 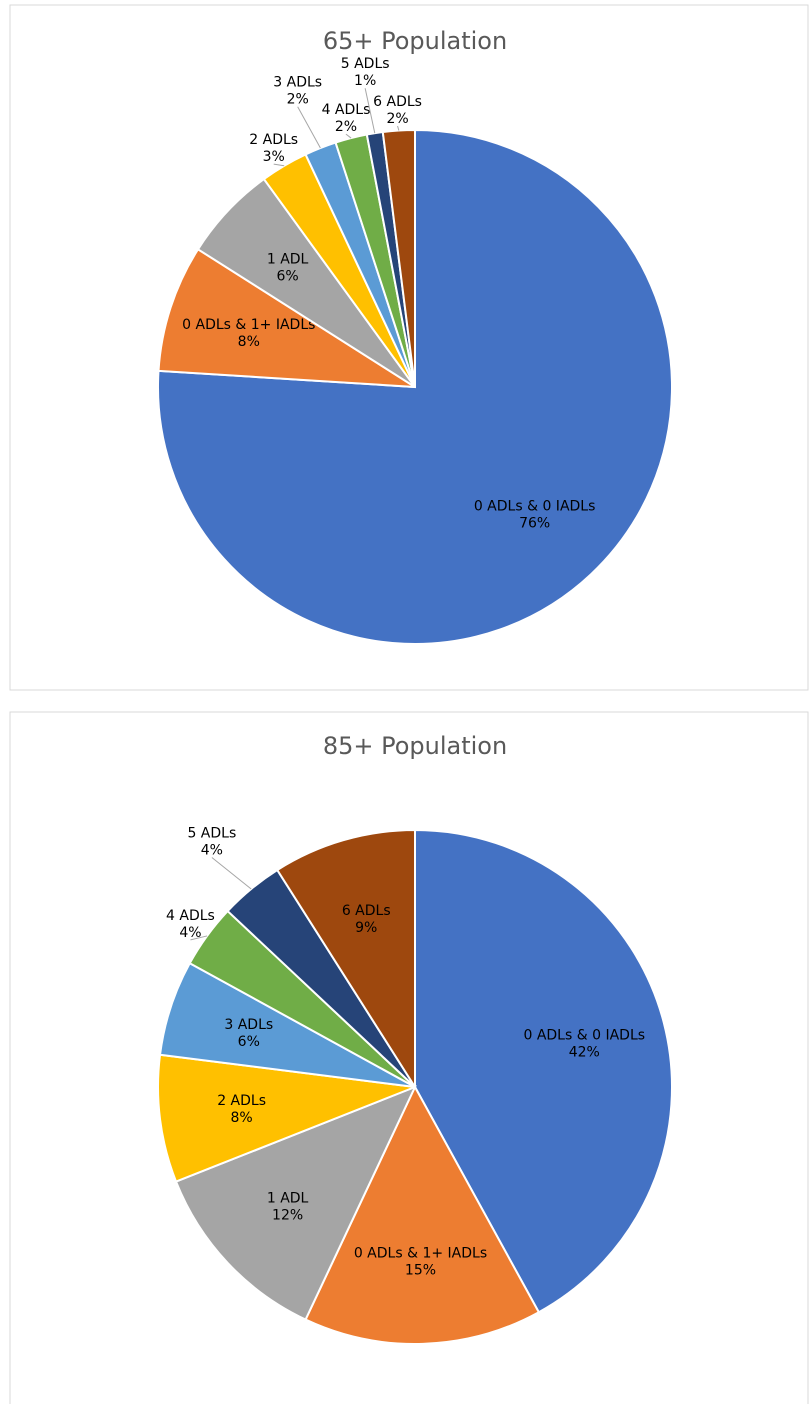 What do you see at coordinates (274, 157) in the screenshot?
I see `value-label: 3%` at bounding box center [274, 157].